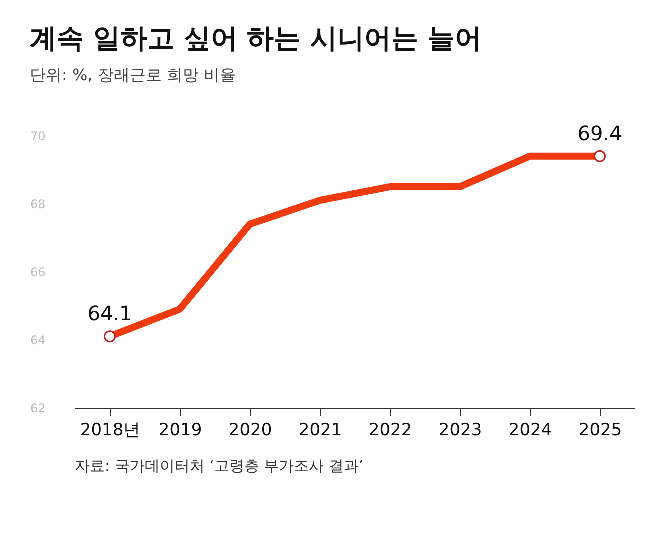 The image size is (658, 555). I want to click on data-label: 64.1, so click(110, 314).